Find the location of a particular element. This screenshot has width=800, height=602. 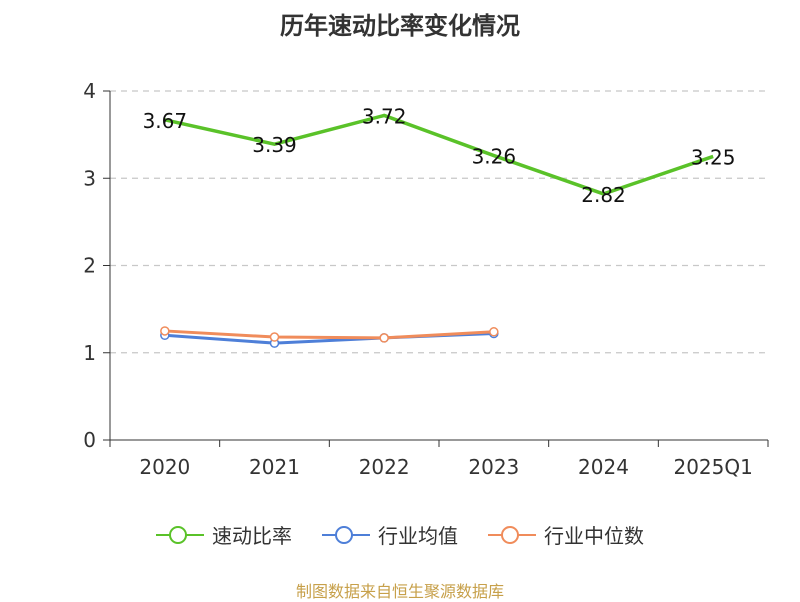

data-label: 3.72 is located at coordinates (384, 116).